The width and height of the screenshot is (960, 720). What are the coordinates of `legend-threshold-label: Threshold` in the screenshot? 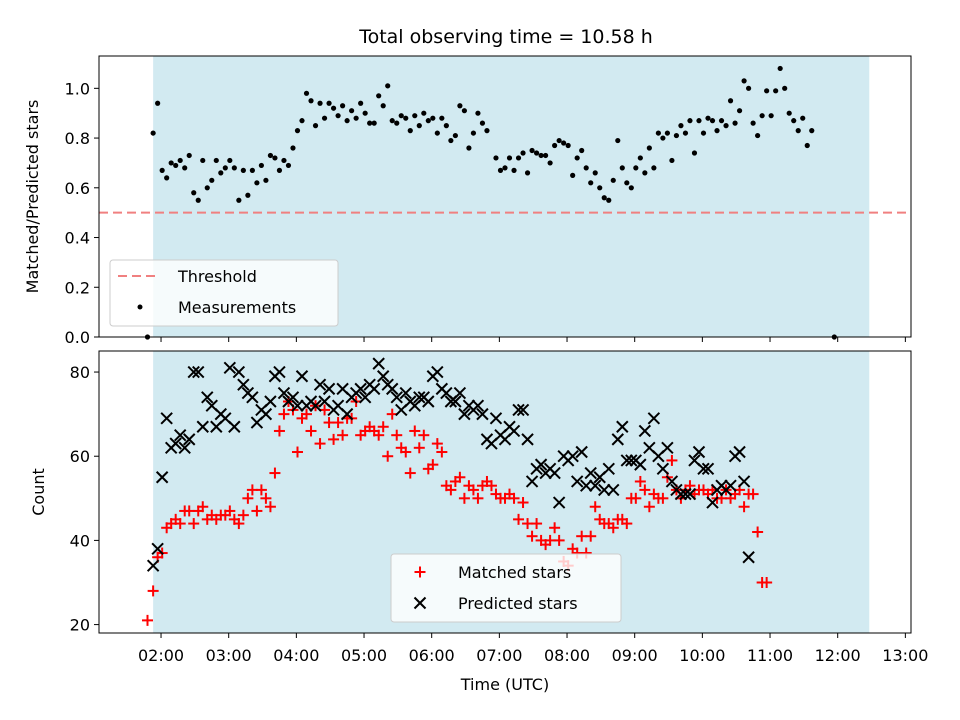 It's located at (217, 276).